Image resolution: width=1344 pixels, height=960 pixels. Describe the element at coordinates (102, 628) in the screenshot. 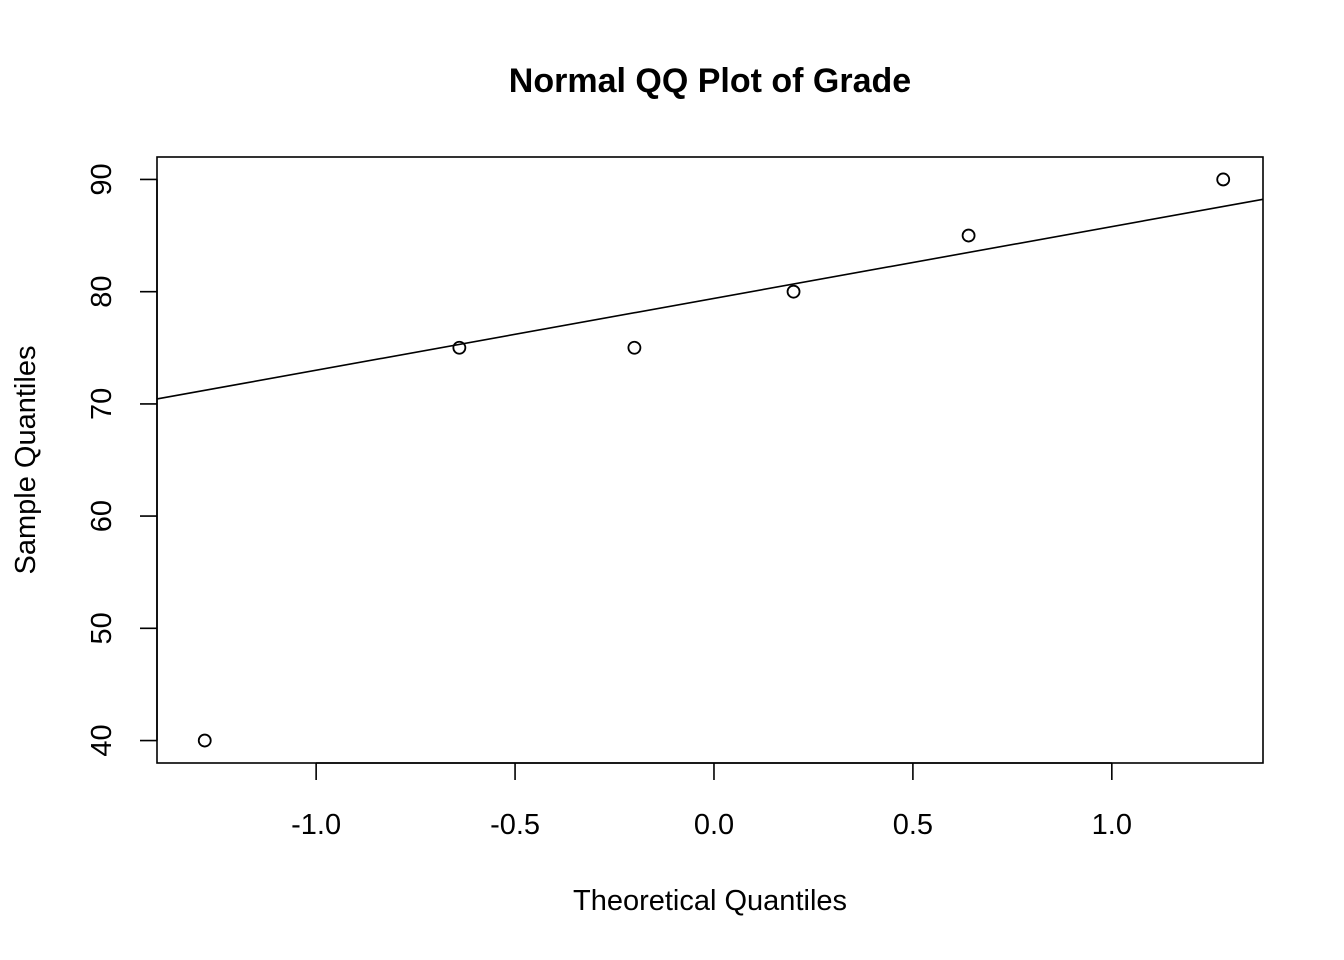

I see `y-tick-label: 50` at that location.